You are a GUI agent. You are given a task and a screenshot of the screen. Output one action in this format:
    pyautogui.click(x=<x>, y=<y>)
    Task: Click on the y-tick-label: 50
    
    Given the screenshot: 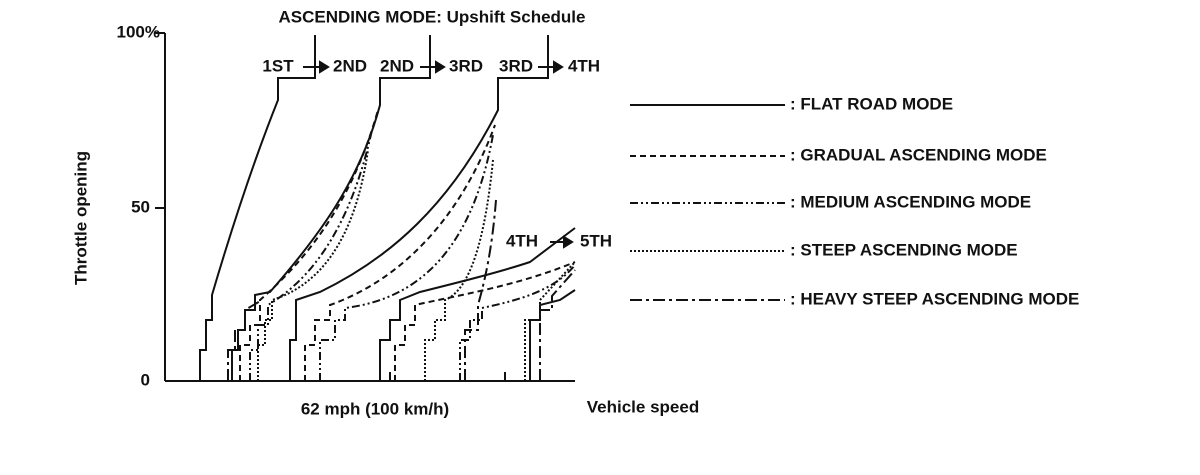 What is the action you would take?
    pyautogui.click(x=140, y=206)
    